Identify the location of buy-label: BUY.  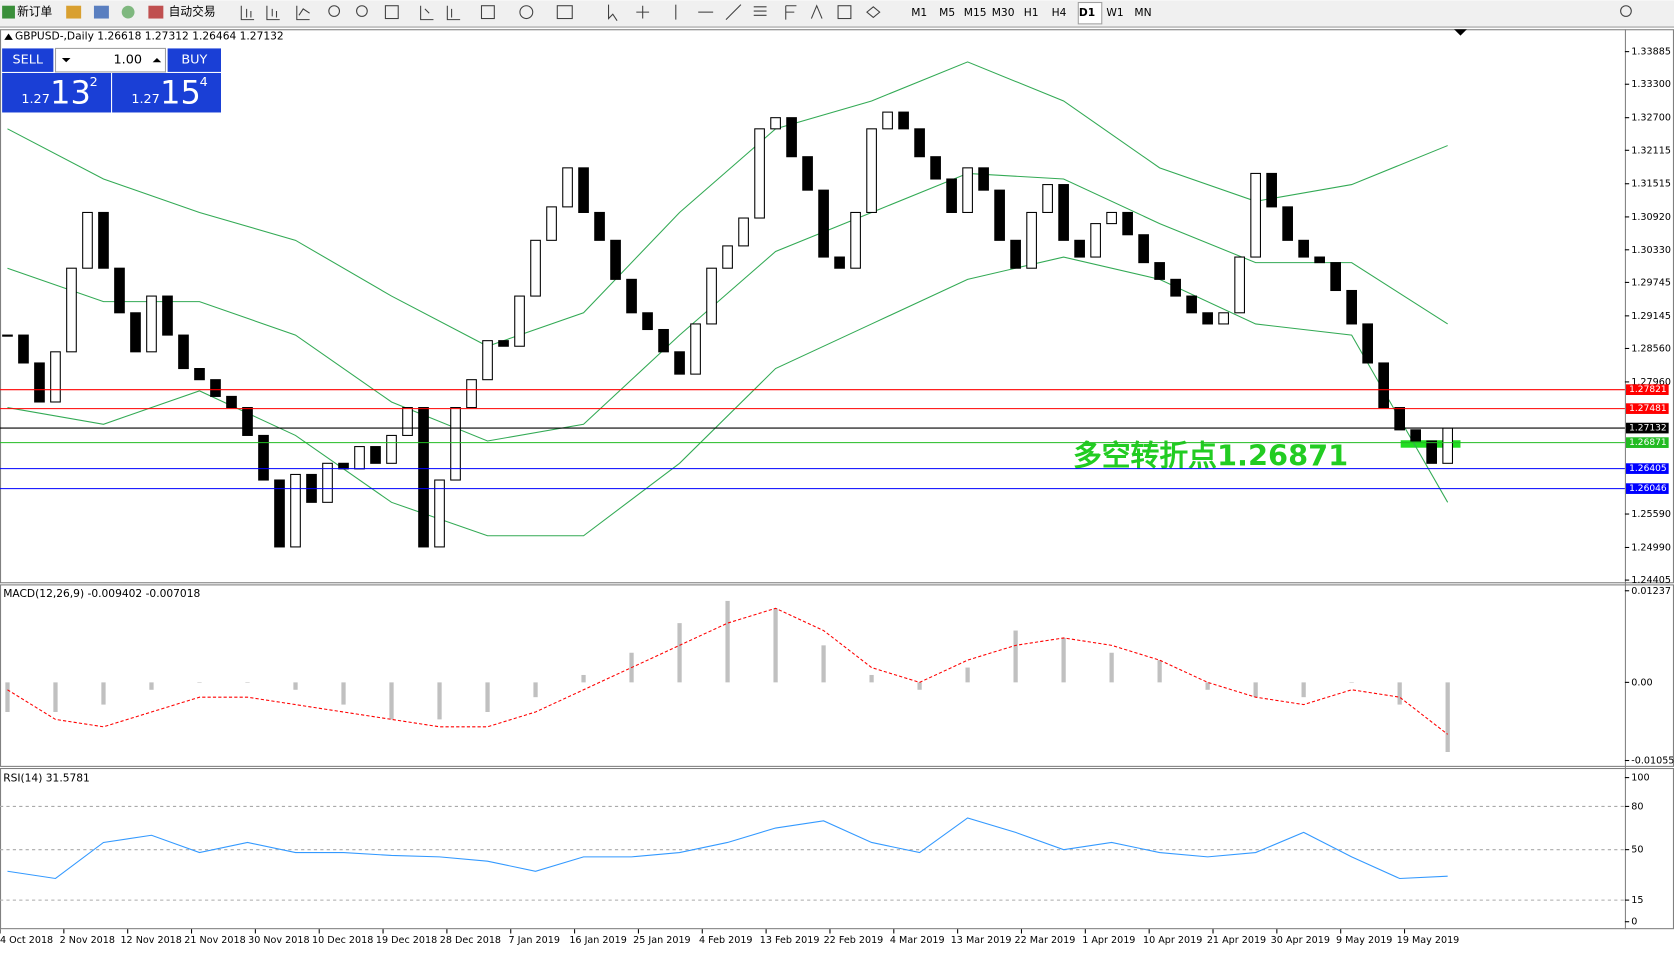
(194, 60).